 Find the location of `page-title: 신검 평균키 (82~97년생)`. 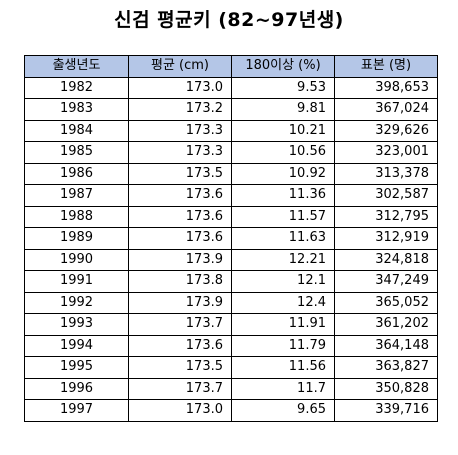

page-title: 신검 평균키 (82~97년생) is located at coordinates (229, 20).